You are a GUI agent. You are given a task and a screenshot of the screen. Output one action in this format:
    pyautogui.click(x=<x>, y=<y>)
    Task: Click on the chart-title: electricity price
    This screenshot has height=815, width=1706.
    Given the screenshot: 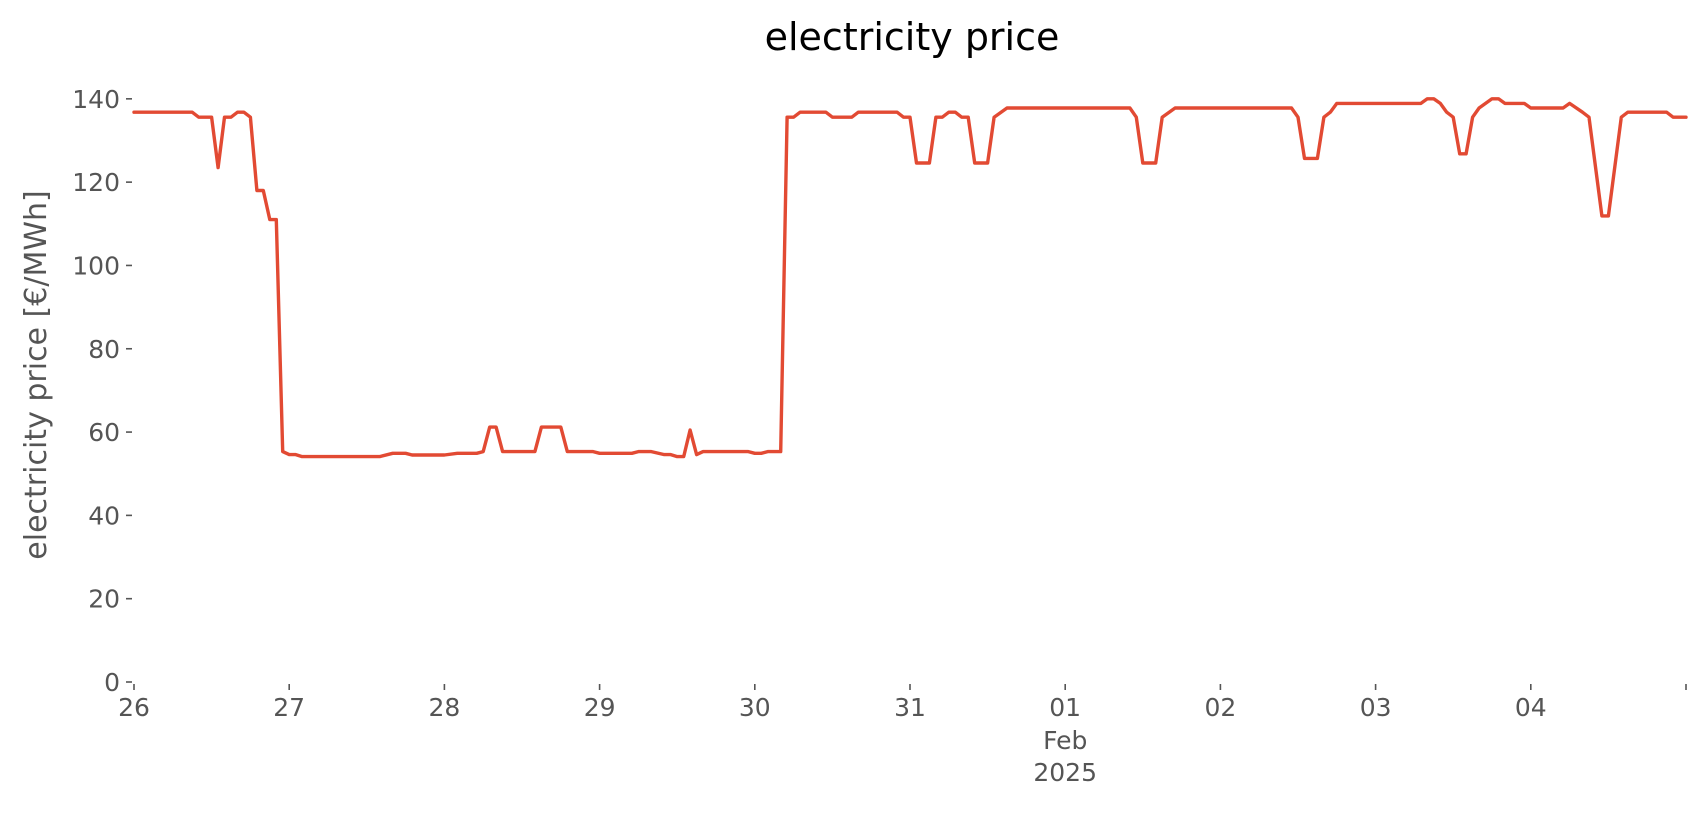 What is the action you would take?
    pyautogui.click(x=912, y=37)
    